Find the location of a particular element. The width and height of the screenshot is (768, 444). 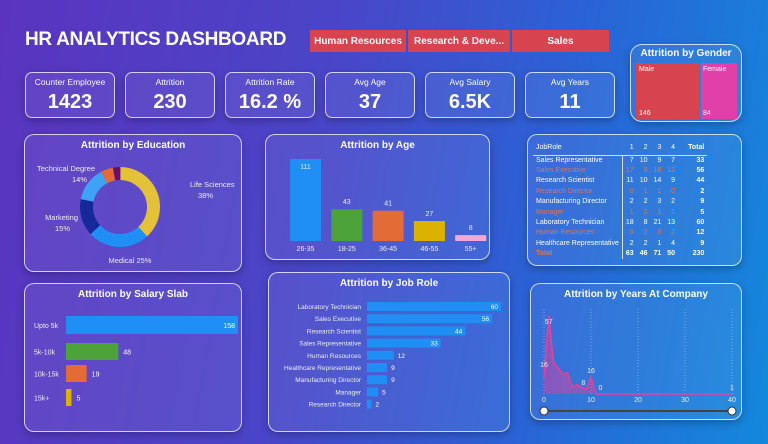

matrix-header: Total is located at coordinates (696, 148).